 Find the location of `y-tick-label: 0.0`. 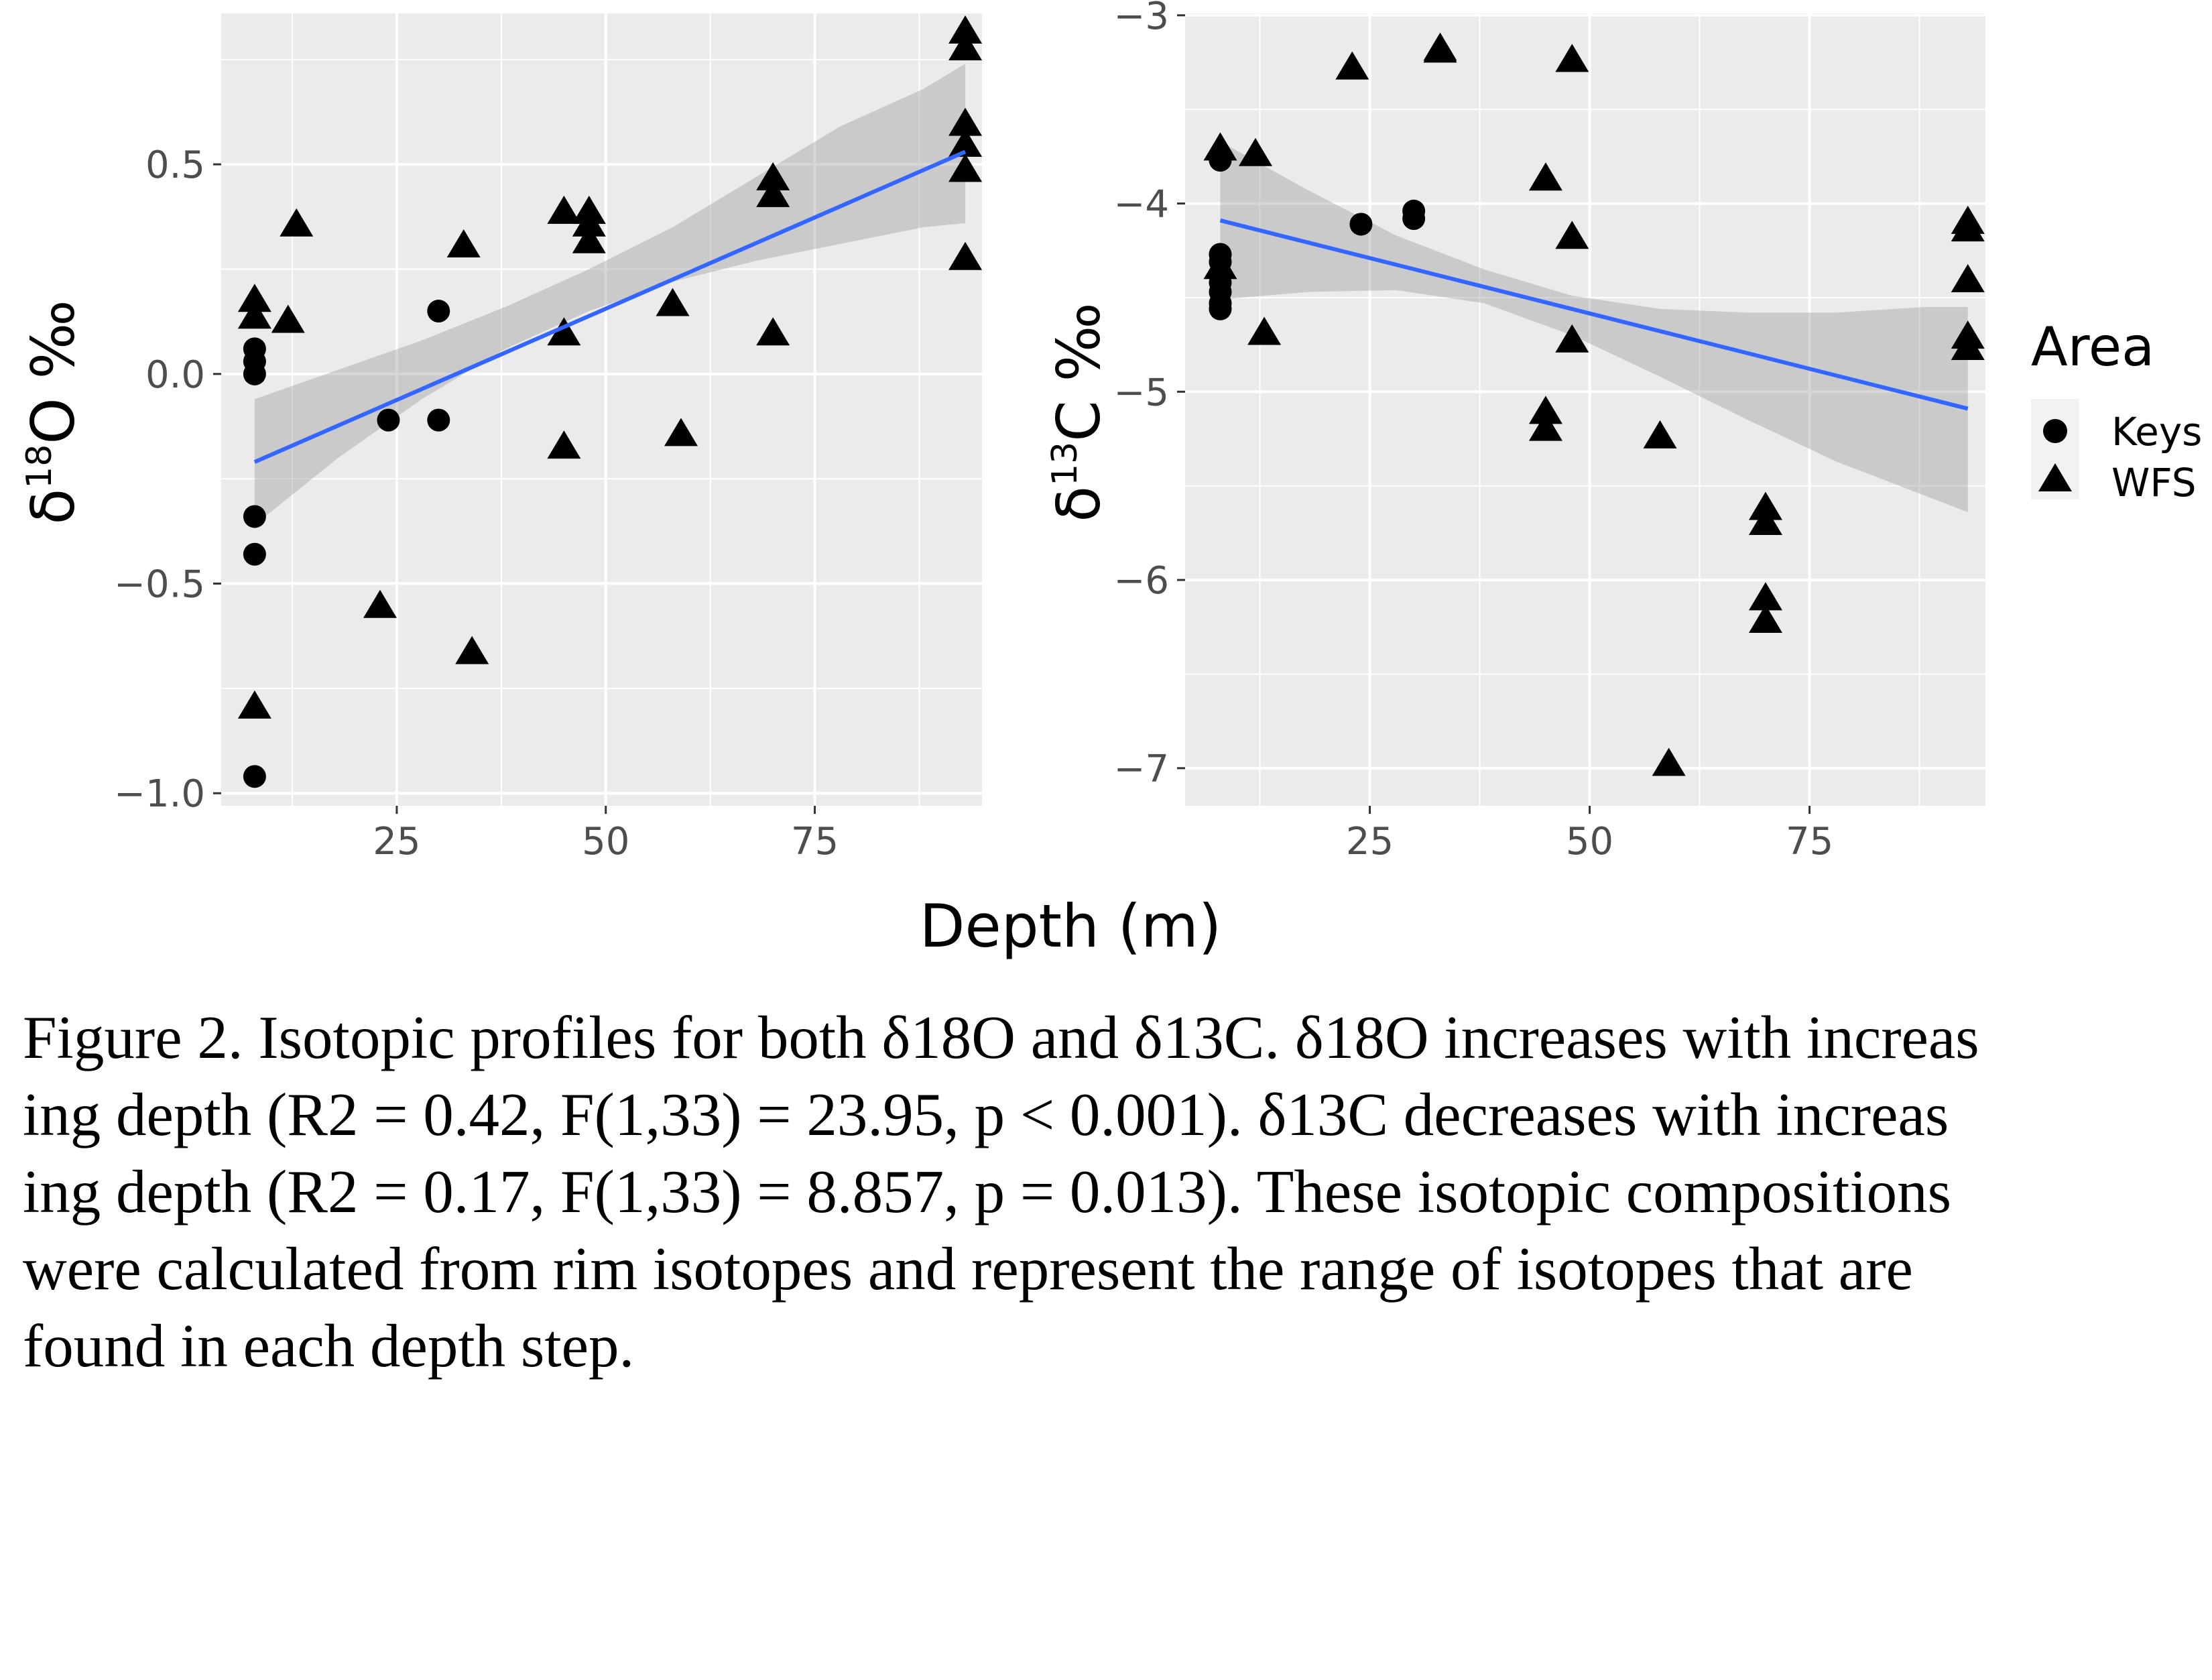

y-tick-label: 0.0 is located at coordinates (175, 375).